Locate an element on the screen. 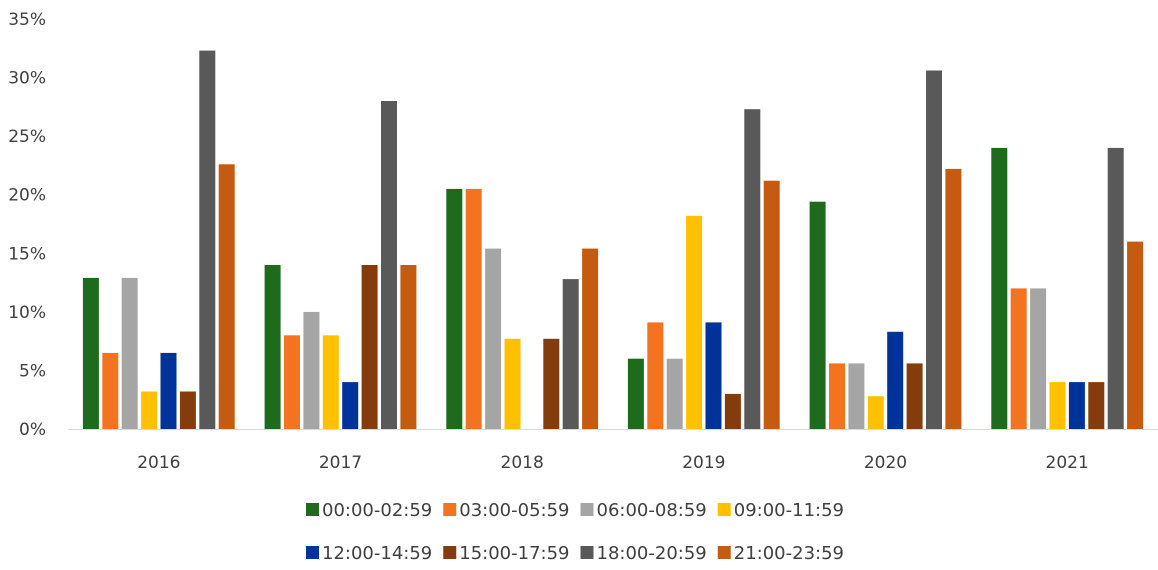  legend-label: 03:00-05:59 is located at coordinates (514, 510).